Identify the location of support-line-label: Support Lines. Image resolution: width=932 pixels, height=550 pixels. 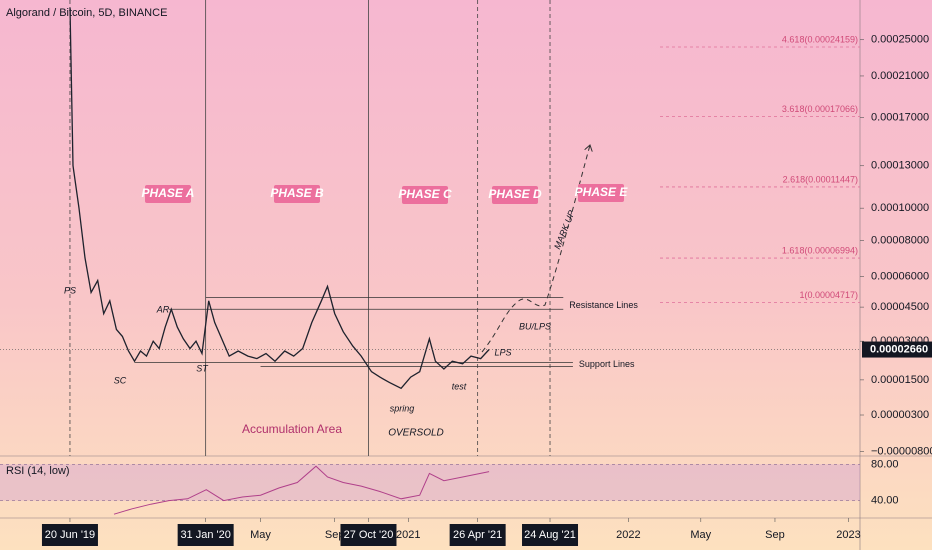
(607, 364).